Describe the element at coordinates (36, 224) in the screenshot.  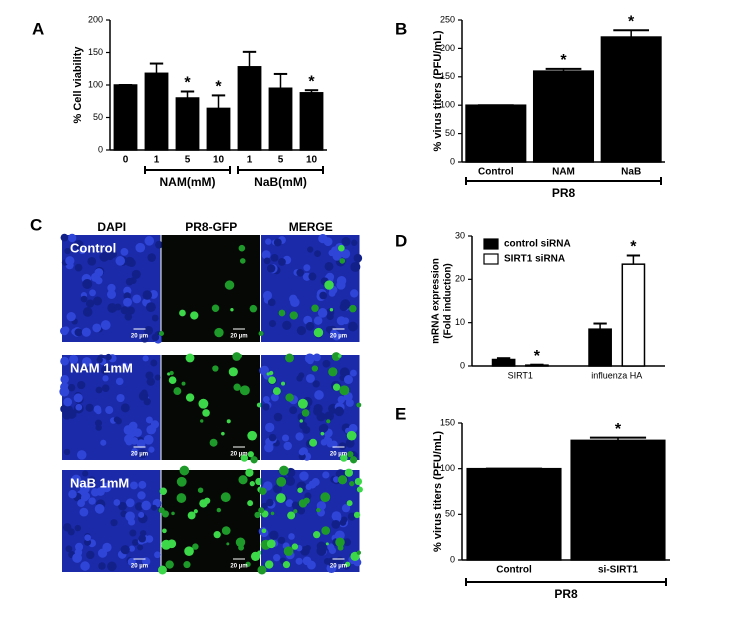
I see `panel-label: C` at that location.